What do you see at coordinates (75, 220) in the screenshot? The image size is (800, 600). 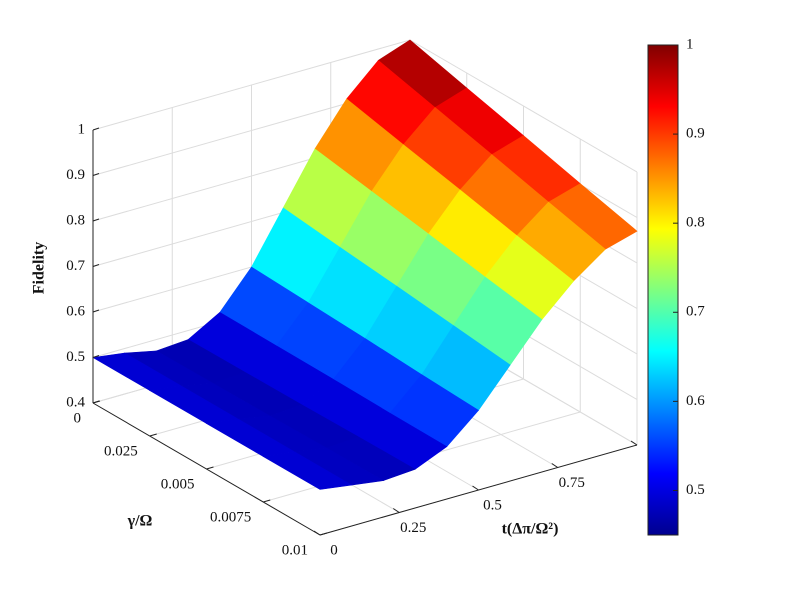 I see `z-tick-label: 0.8` at bounding box center [75, 220].